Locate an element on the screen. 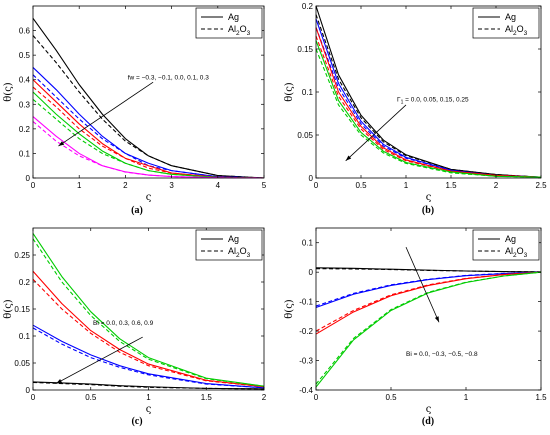 Image resolution: width=550 pixels, height=435 pixels. annotation-label: Γ1 = 0.0, 0.05, 0.15, 0.25 is located at coordinates (433, 100).